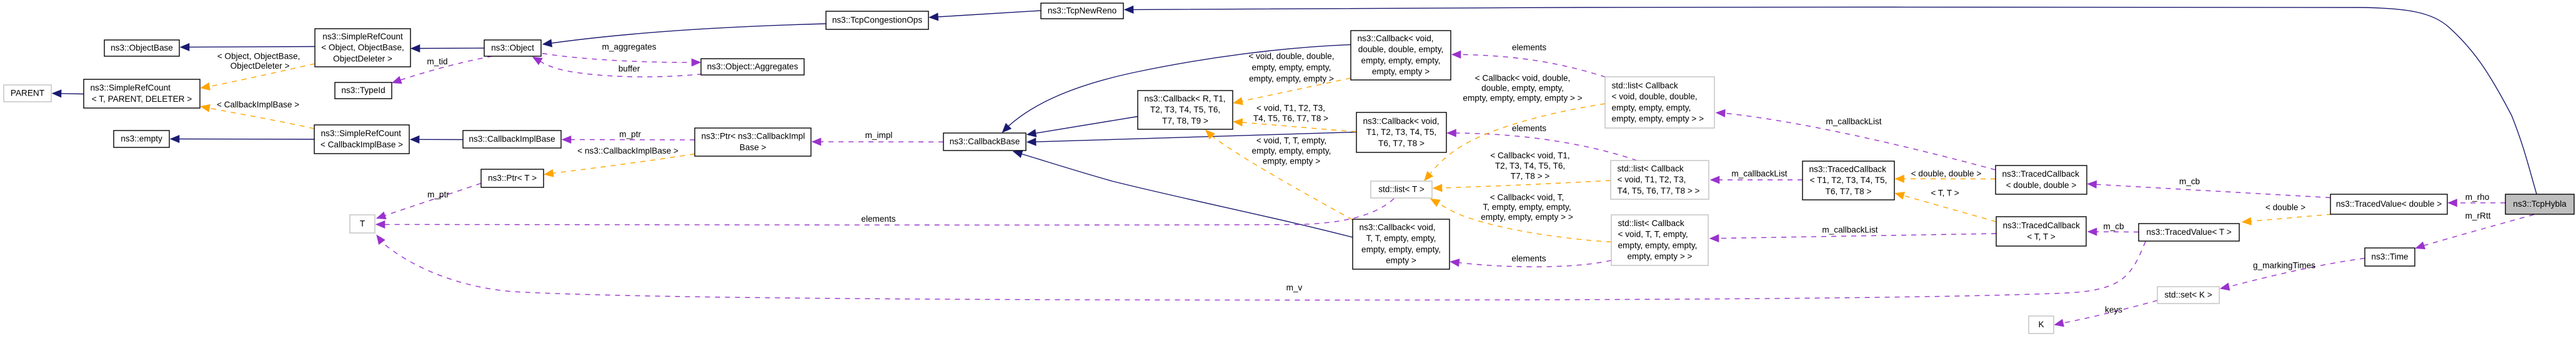 This screenshot has width=2576, height=341. What do you see at coordinates (2389, 257) in the screenshot?
I see `svg-text: ns3::Time` at bounding box center [2389, 257].